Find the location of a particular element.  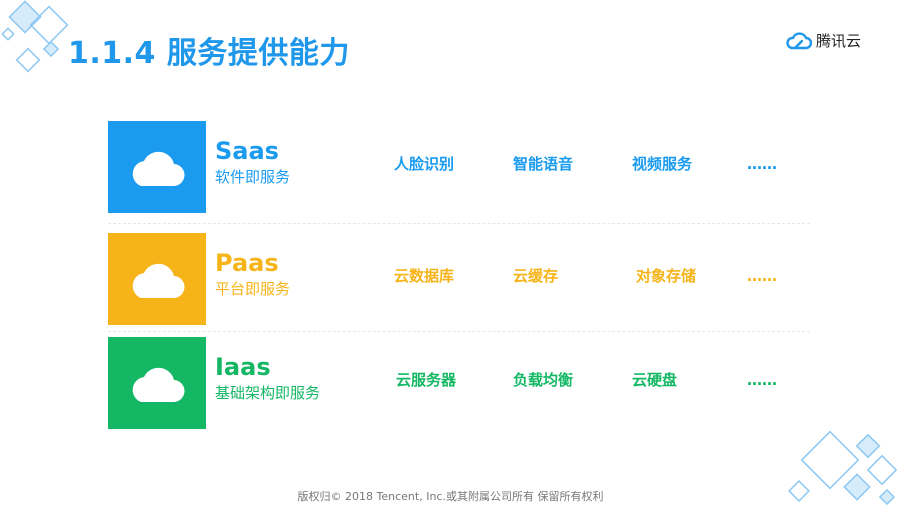

service-item: 对象存储 is located at coordinates (666, 276).